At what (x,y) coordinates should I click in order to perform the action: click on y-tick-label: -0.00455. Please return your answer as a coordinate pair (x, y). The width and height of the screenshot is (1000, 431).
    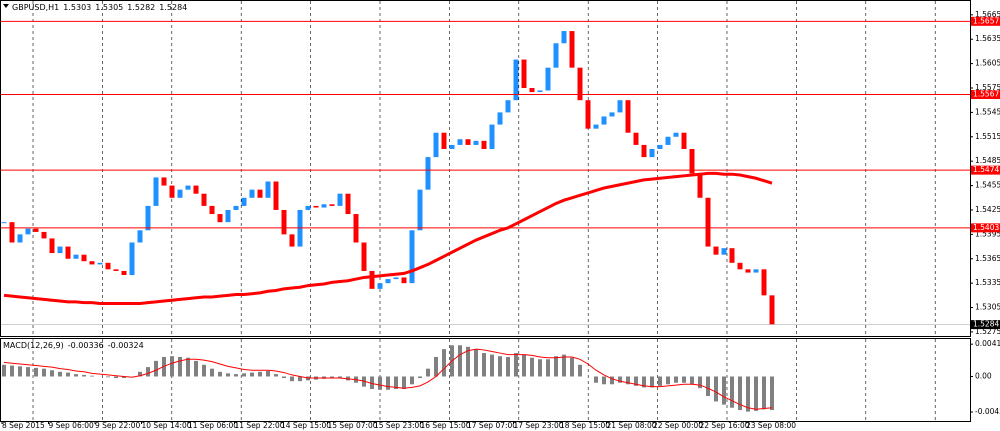
    Looking at the image, I should click on (987, 411).